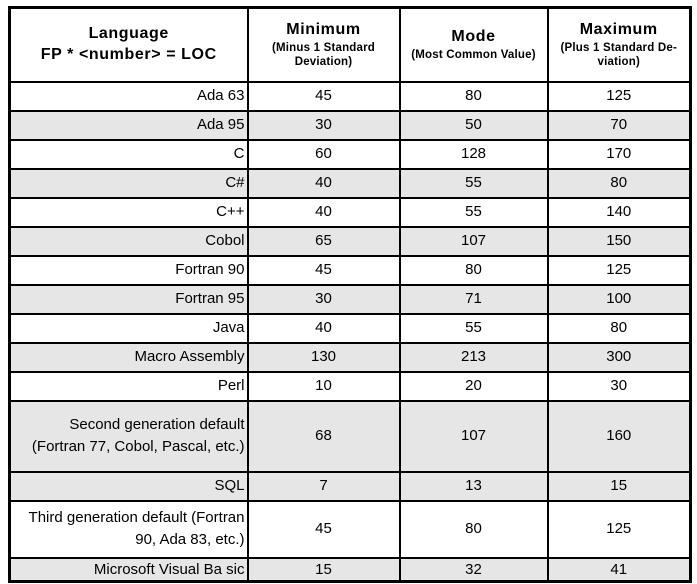 This screenshot has width=697, height=584. I want to click on table-row: Macro Assembly 130 213 300, so click(350, 357).